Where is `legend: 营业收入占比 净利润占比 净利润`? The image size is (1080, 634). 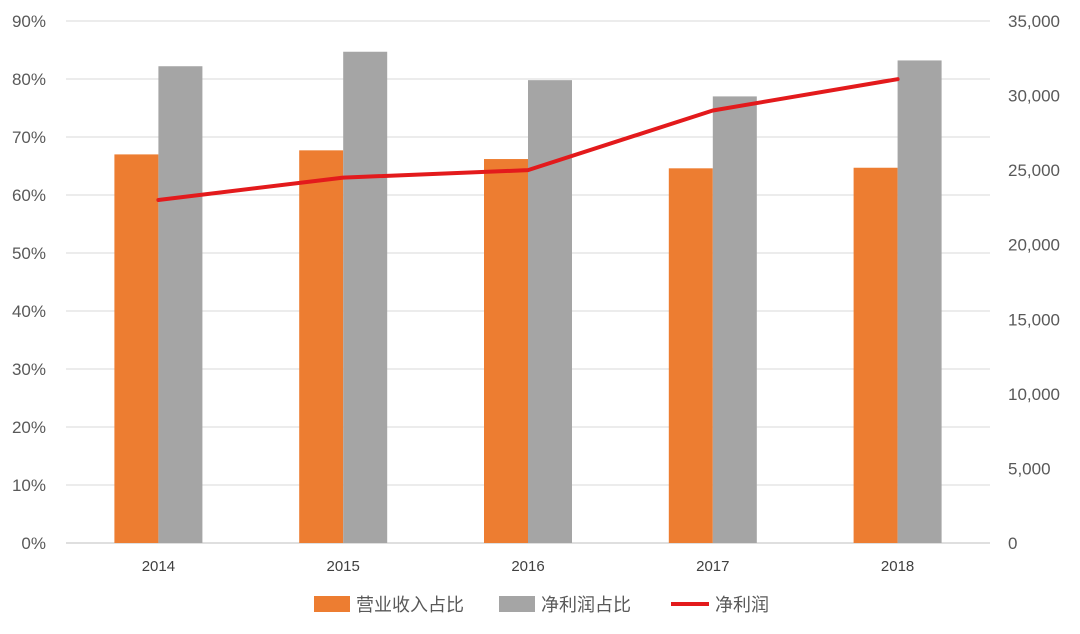 legend: 营业收入占比 净利润占比 净利润 is located at coordinates (541, 605).